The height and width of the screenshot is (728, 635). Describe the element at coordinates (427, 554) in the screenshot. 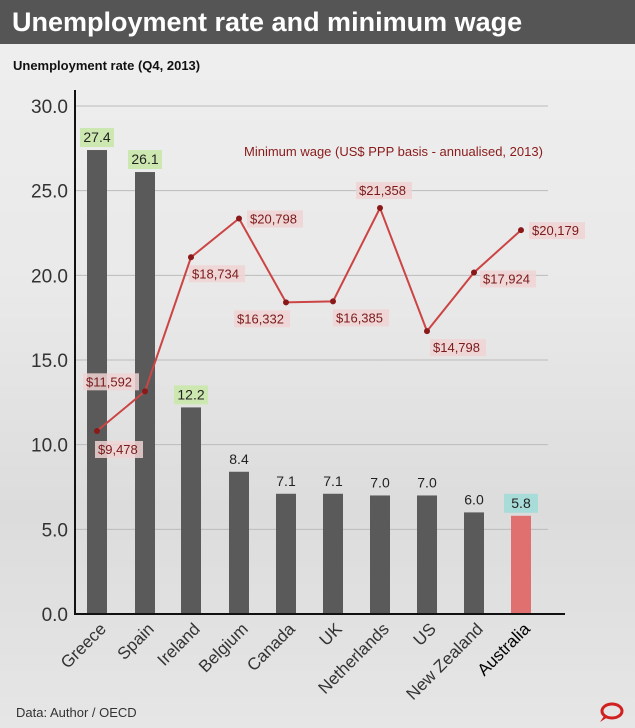

I see `bar-us` at that location.